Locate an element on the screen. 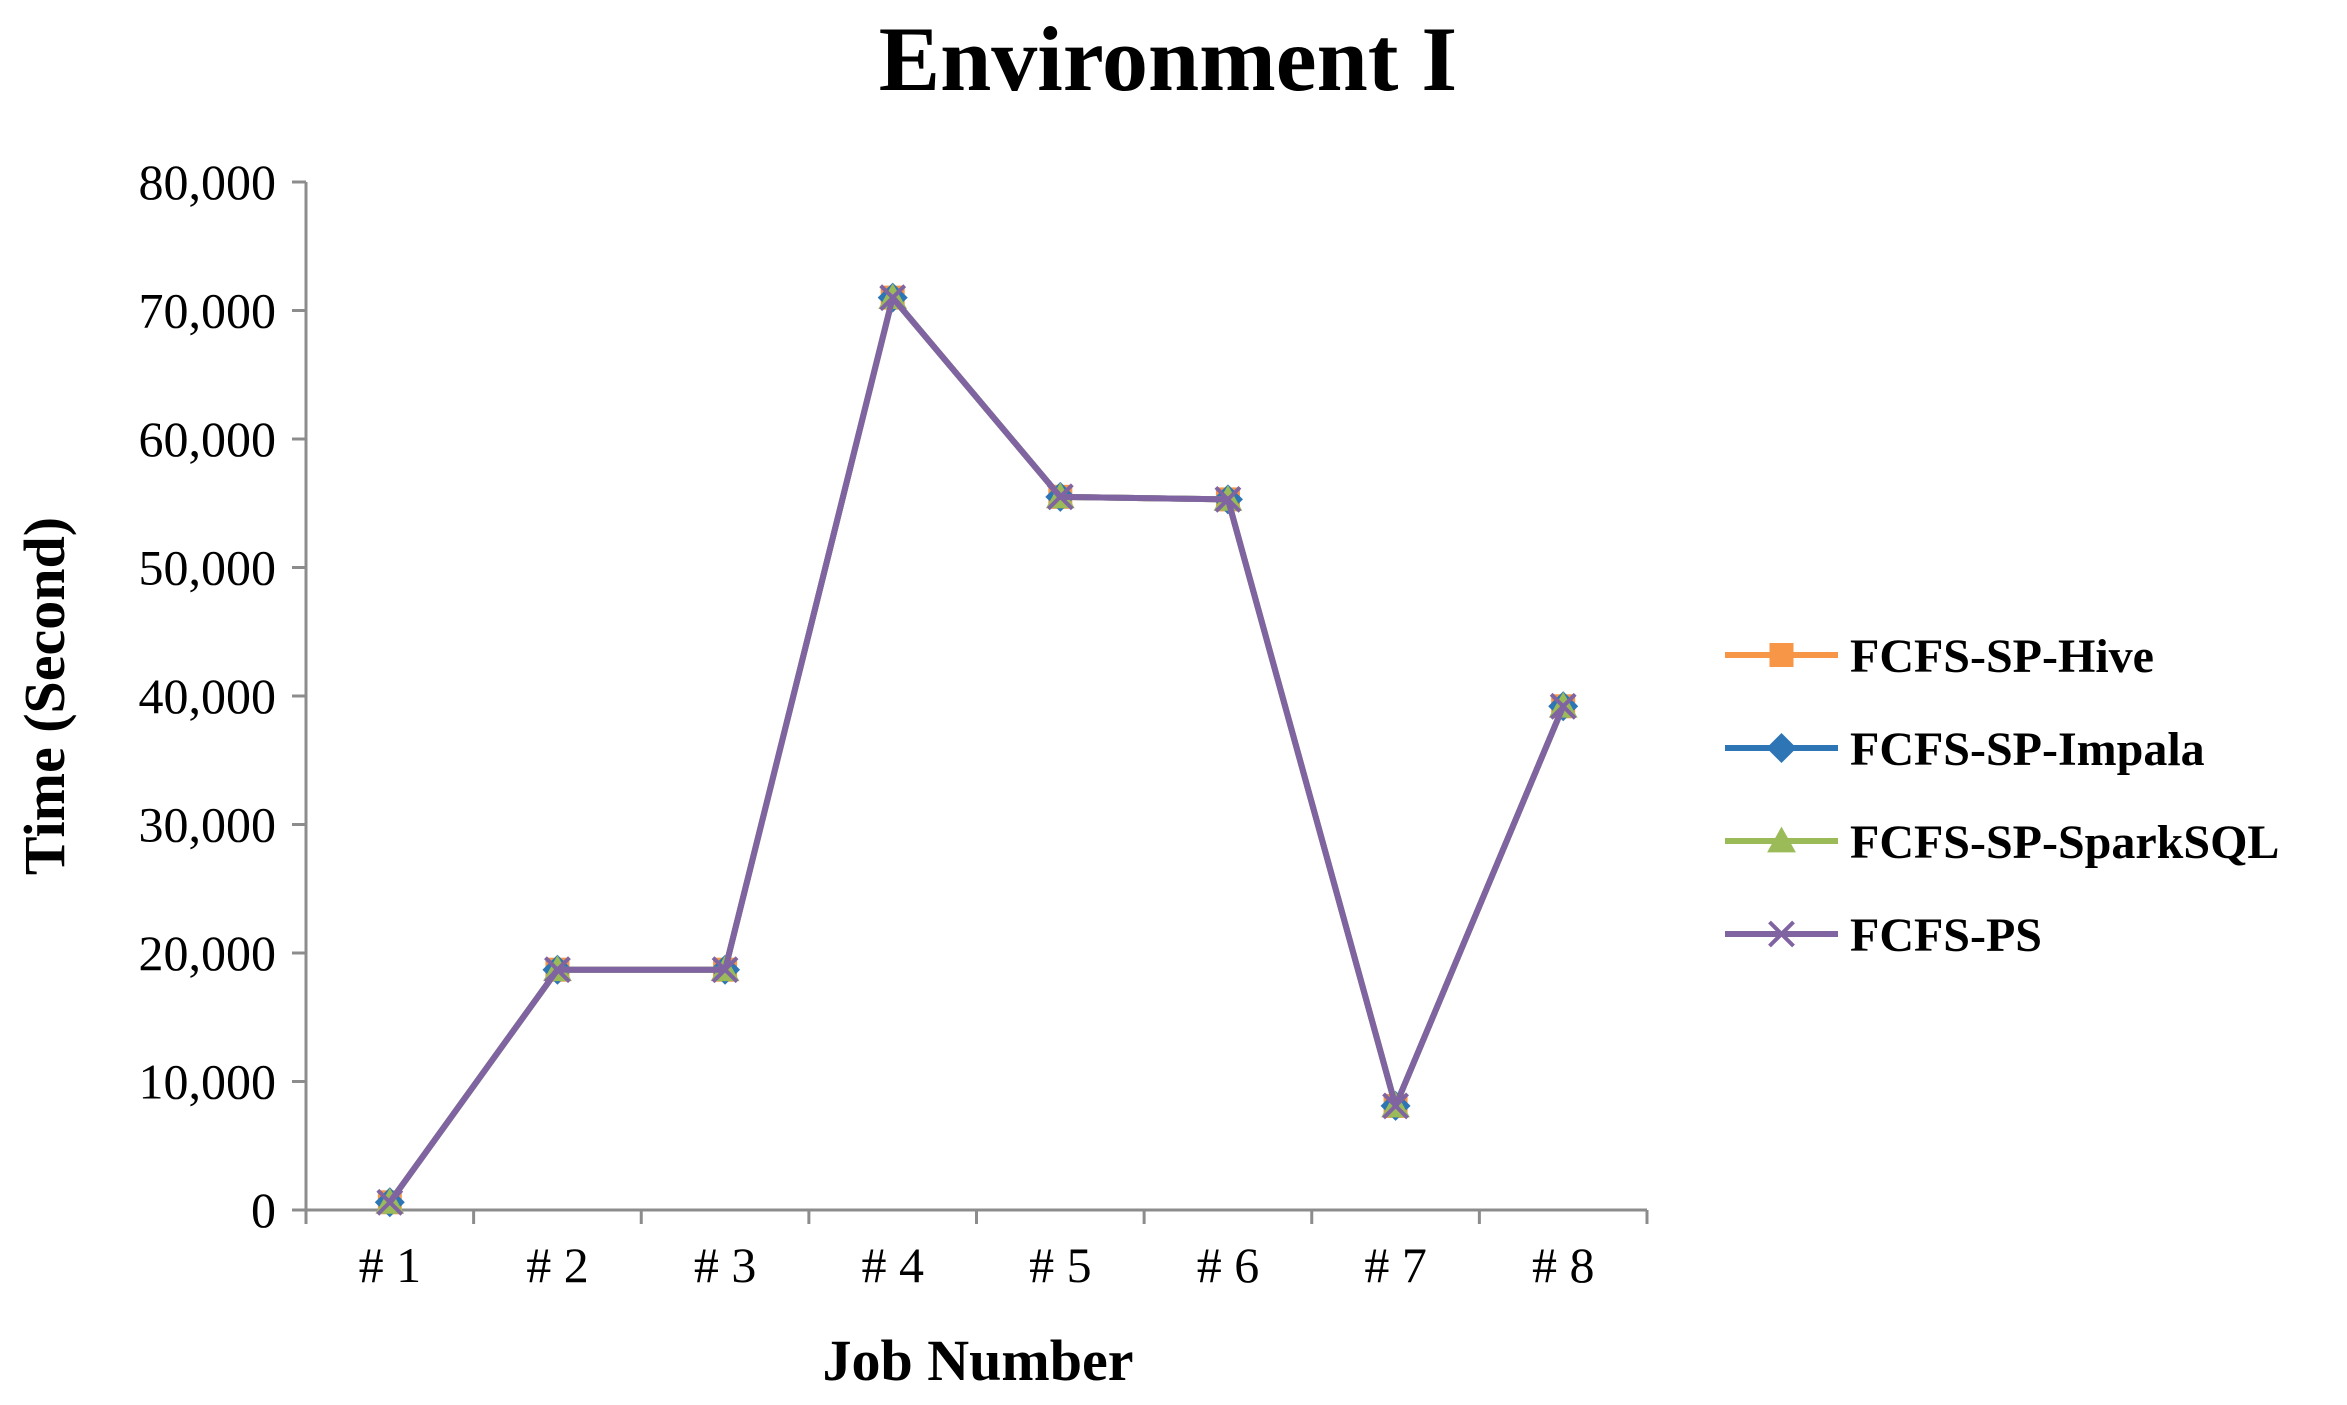  x-tick-label: # 2 is located at coordinates (557, 1265).